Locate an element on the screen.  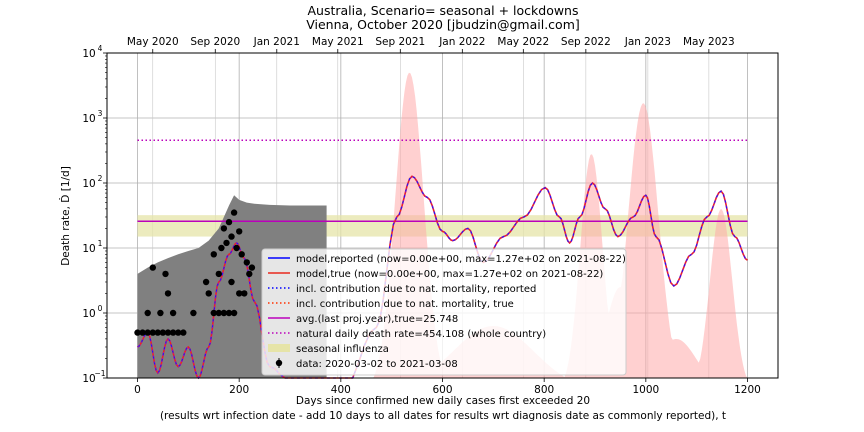
y-tick-exponent: 3 is located at coordinates (100, 113).